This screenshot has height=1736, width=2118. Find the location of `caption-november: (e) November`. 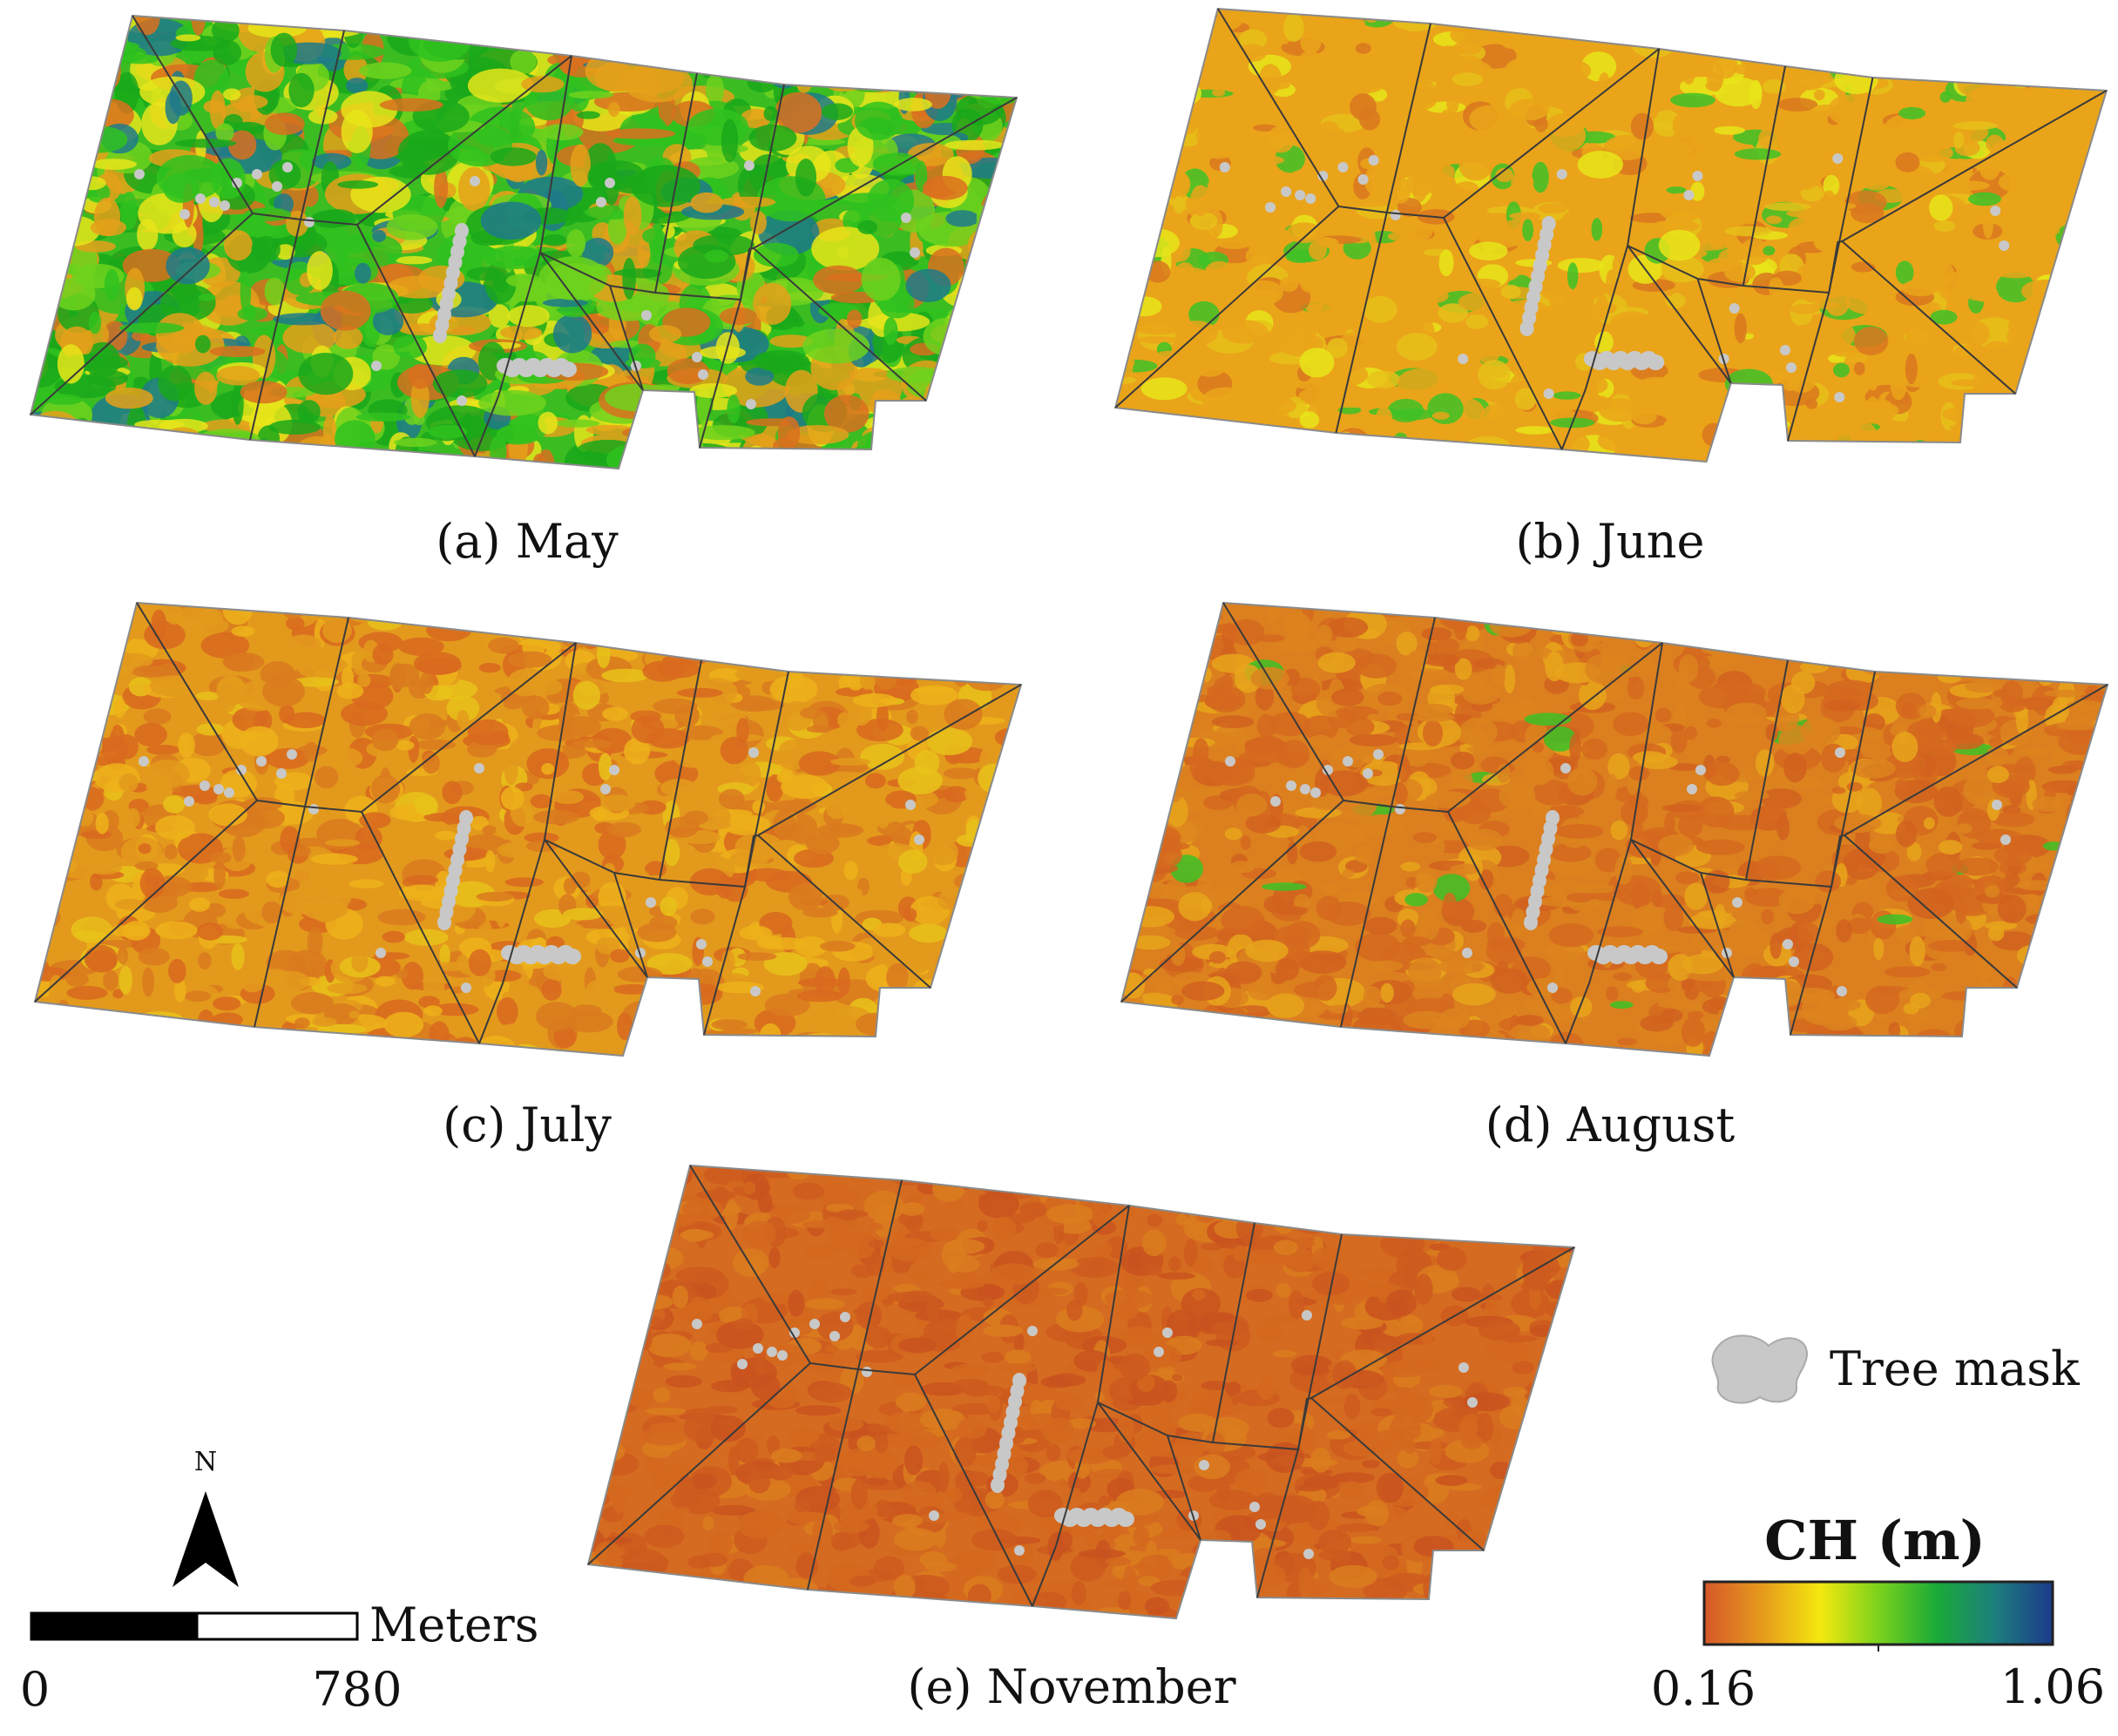

caption-november: (e) November is located at coordinates (1071, 1686).